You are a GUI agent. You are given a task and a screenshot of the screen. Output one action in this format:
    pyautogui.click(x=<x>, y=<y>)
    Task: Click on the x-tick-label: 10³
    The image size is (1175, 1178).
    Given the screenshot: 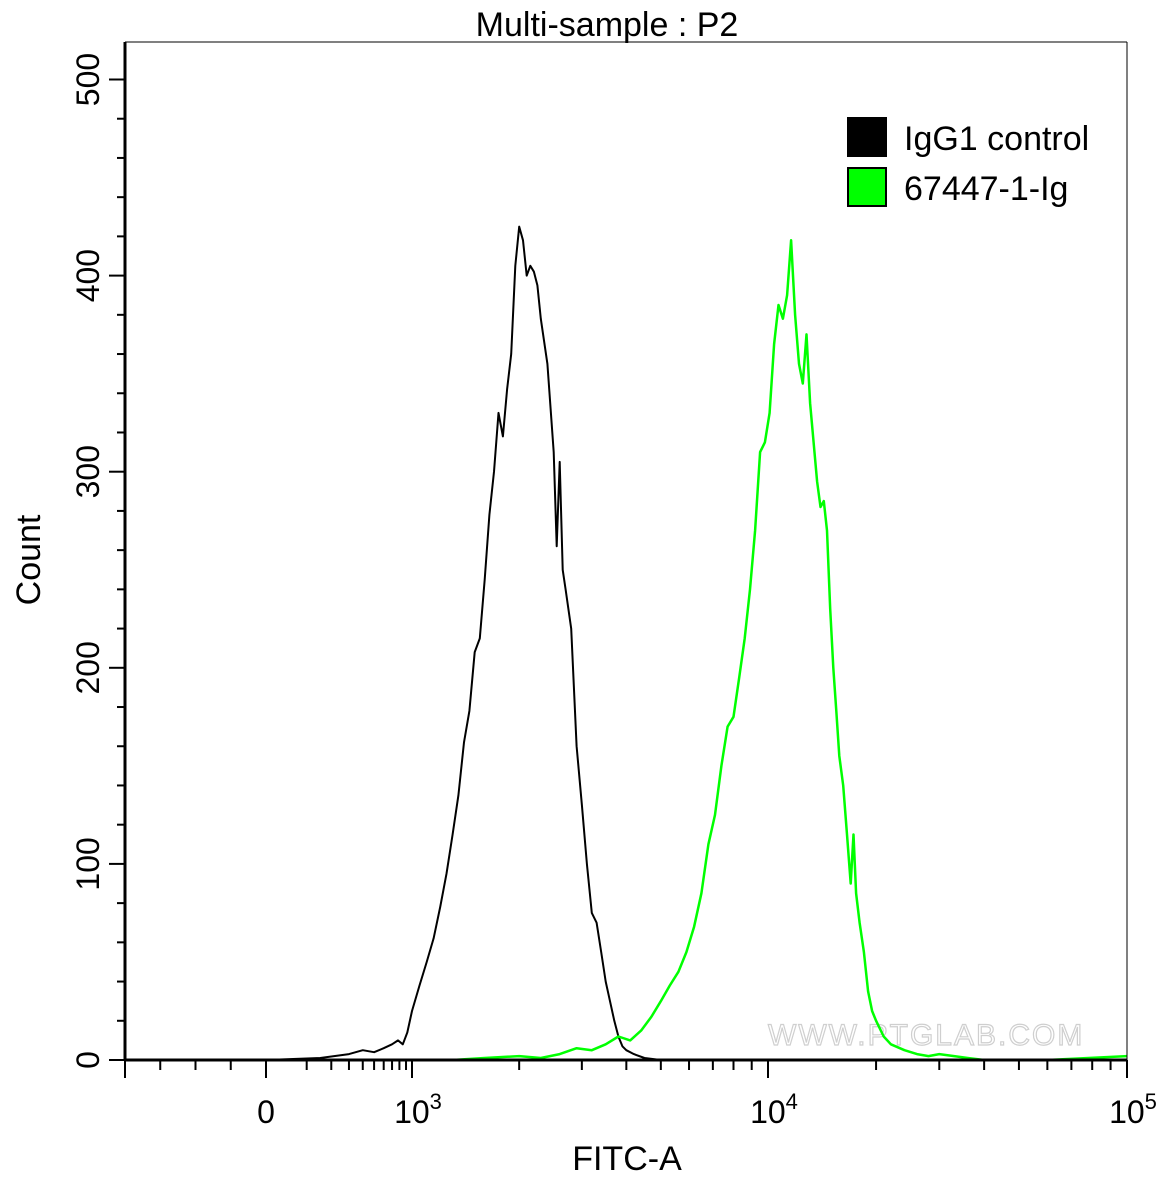 What is the action you would take?
    pyautogui.click(x=418, y=1109)
    